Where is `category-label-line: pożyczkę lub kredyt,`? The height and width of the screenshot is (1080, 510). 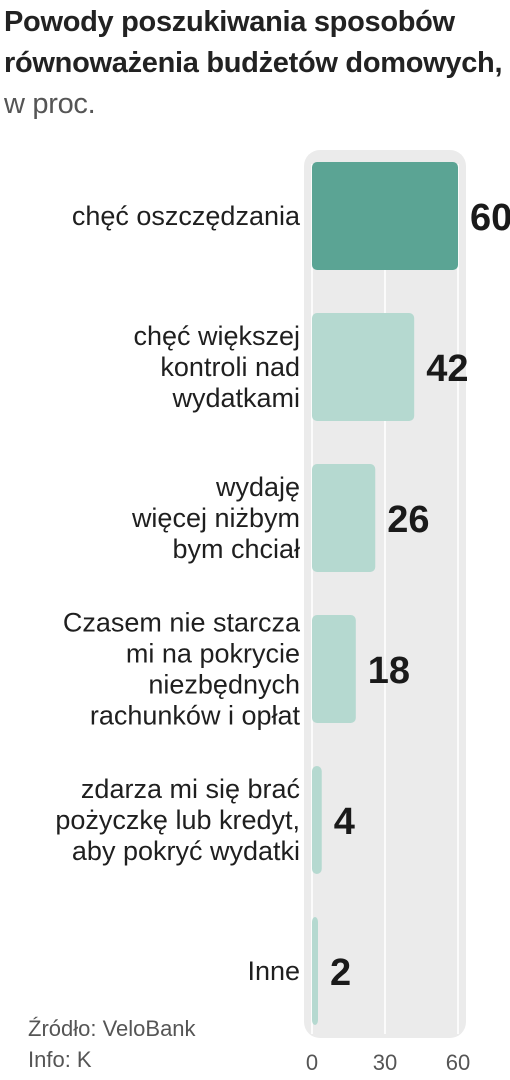
category-label-line: pożyczkę lub kredyt, is located at coordinates (177, 820).